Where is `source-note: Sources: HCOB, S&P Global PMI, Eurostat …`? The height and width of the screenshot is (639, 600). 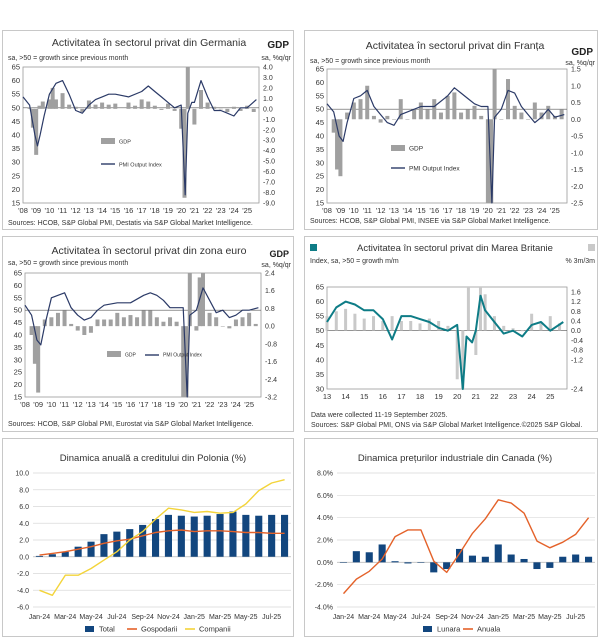
source-note: Sources: HCOB, S&P Global PMI, Eurostat … is located at coordinates (131, 424).